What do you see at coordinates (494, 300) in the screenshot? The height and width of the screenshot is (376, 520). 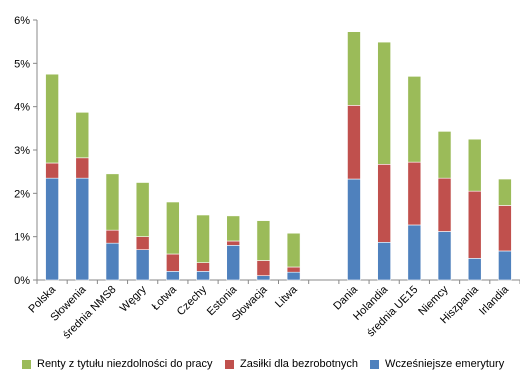 I see `x-tick-label: Irlandia` at bounding box center [494, 300].